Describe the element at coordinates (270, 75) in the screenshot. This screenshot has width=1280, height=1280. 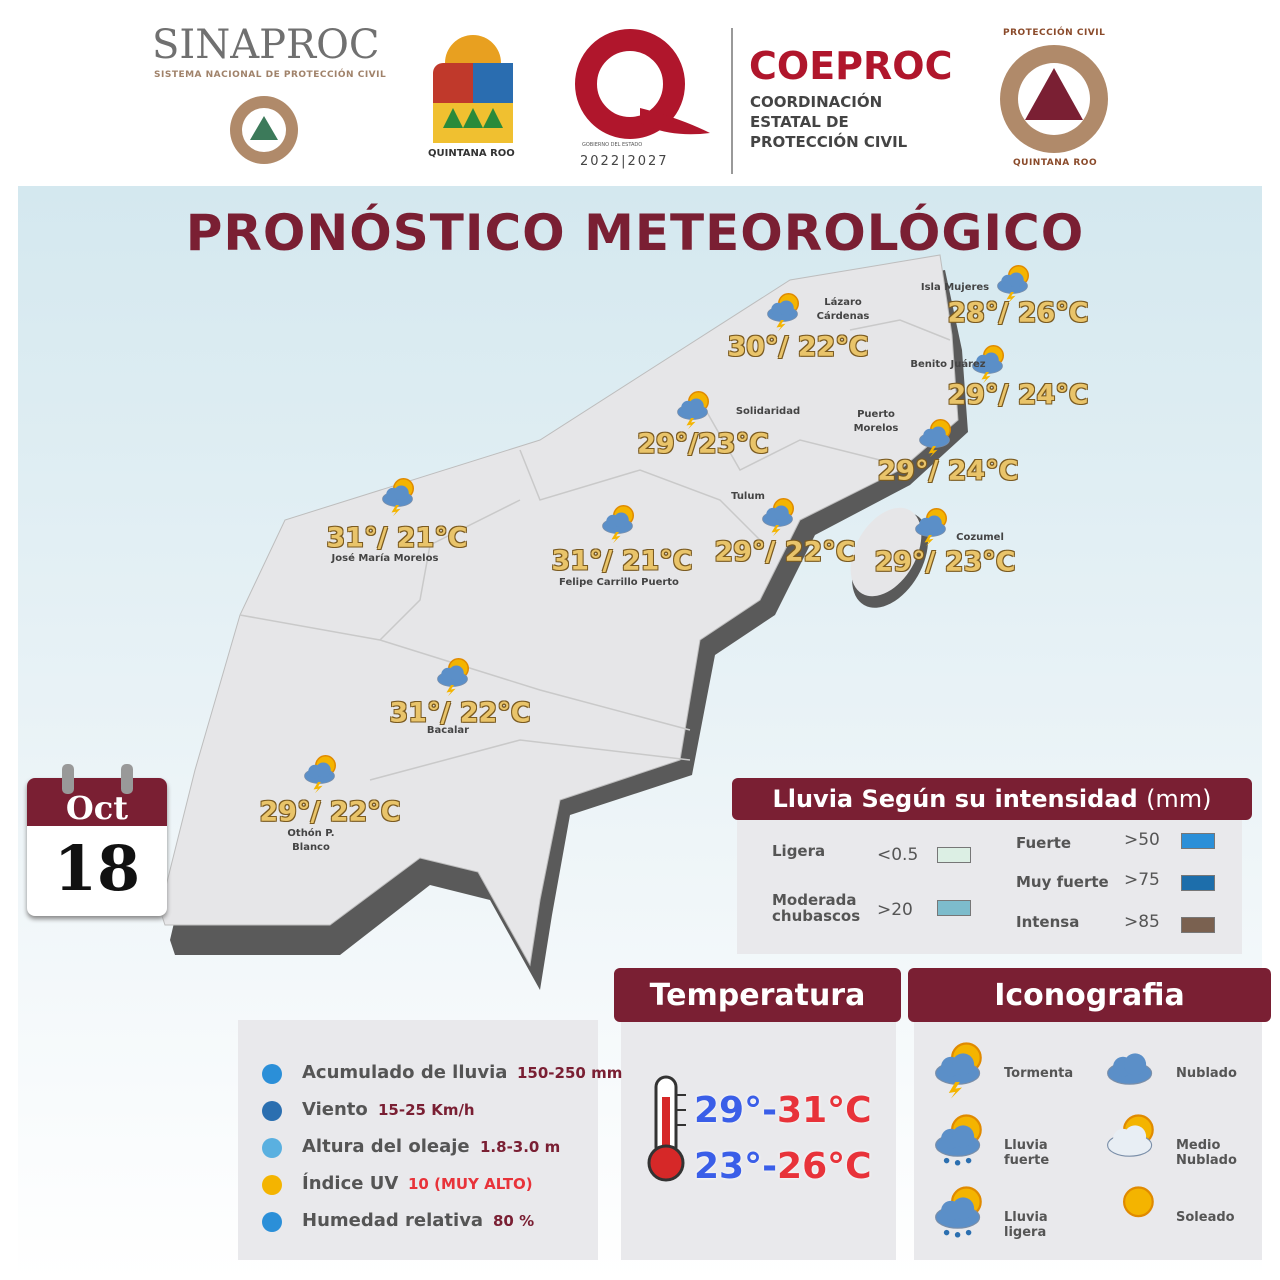
I see `logo-subtitle: SISTEMA NACIONAL DE PROTECCIÓN CIVIL` at that location.